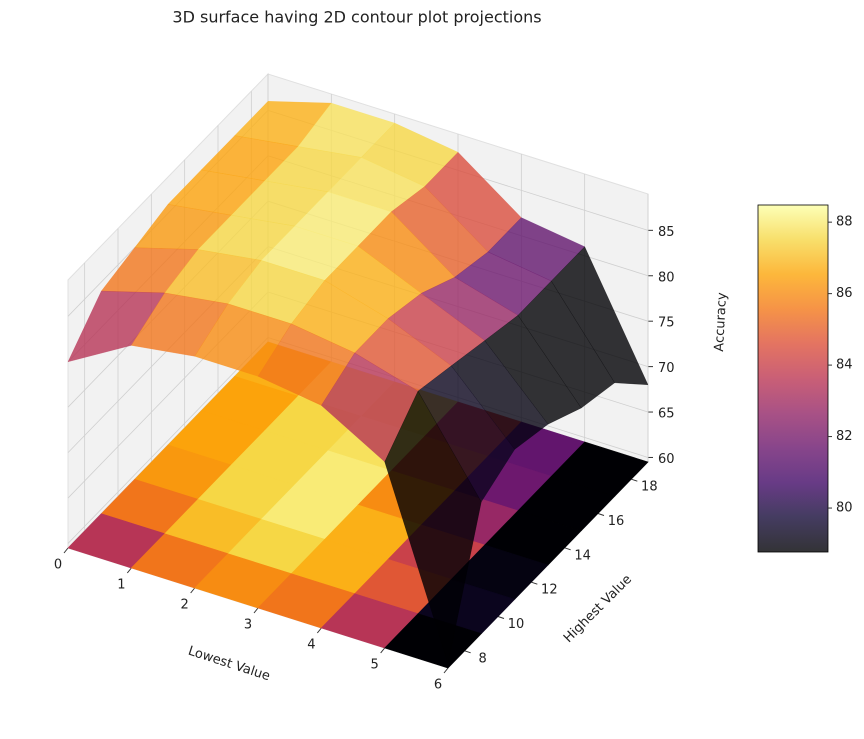 Image resolution: width=864 pixels, height=739 pixels. What do you see at coordinates (433, 641) in the screenshot?
I see `contour-cell` at bounding box center [433, 641].